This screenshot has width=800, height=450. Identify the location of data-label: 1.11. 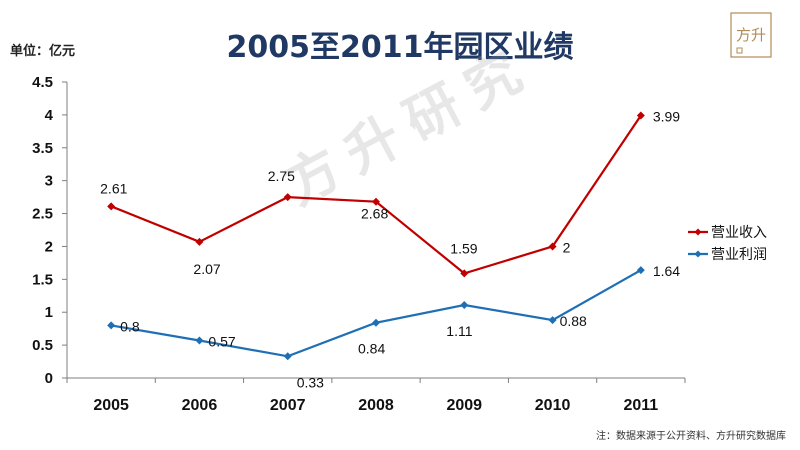
(459, 331).